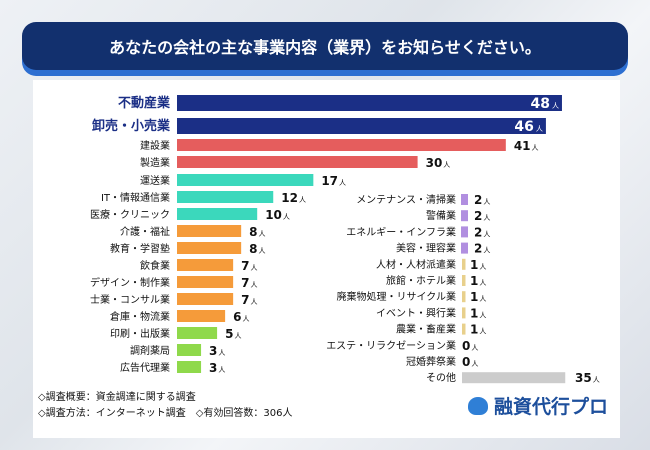  I want to click on category-label: イベント・興行業, so click(416, 312).